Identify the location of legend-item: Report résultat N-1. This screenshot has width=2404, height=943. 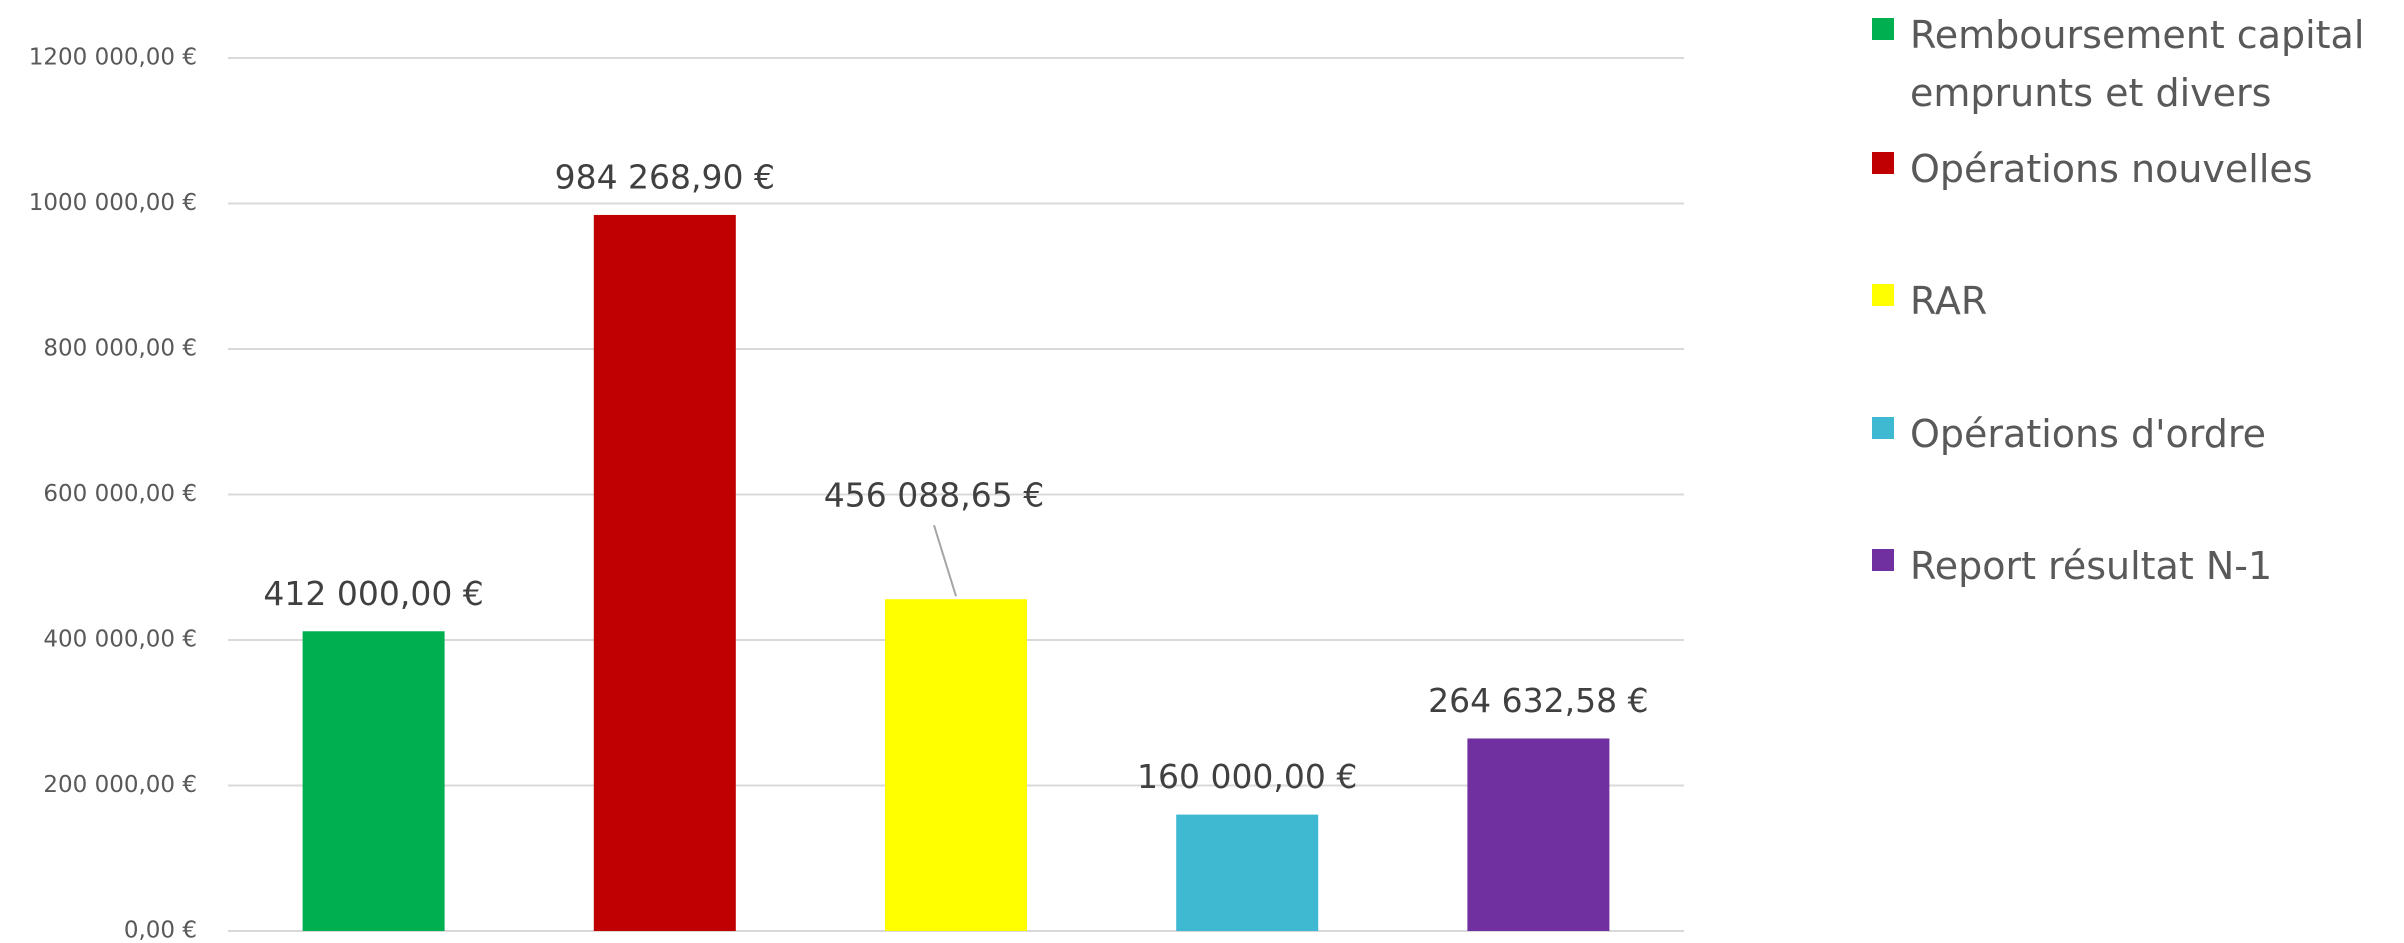
(2134, 566).